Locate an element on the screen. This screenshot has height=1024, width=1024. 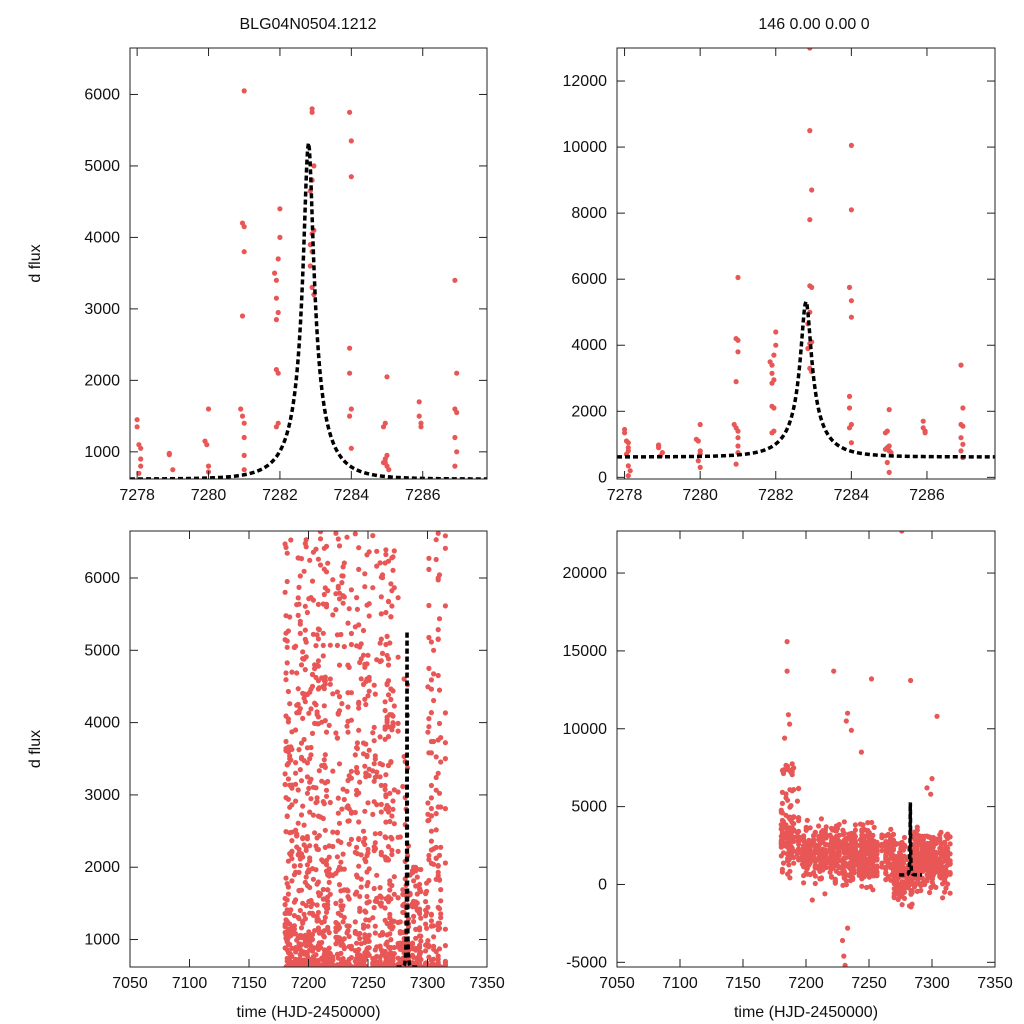
y-tick-label: 12000 is located at coordinates (585, 81).